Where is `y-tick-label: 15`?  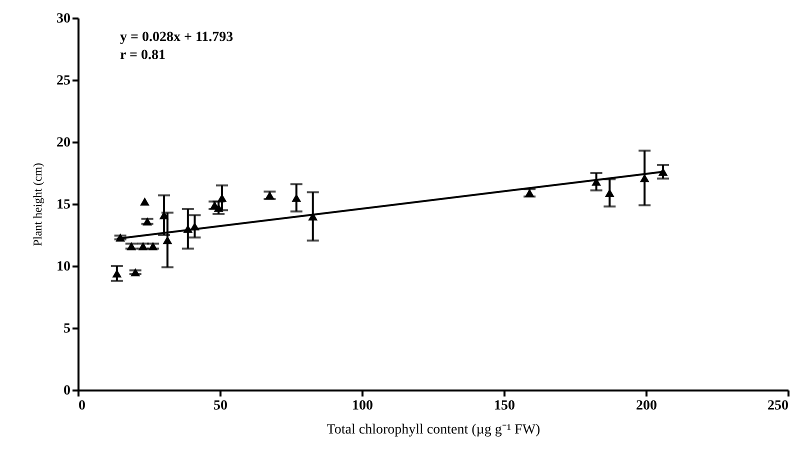
y-tick-label: 15 is located at coordinates (63, 205).